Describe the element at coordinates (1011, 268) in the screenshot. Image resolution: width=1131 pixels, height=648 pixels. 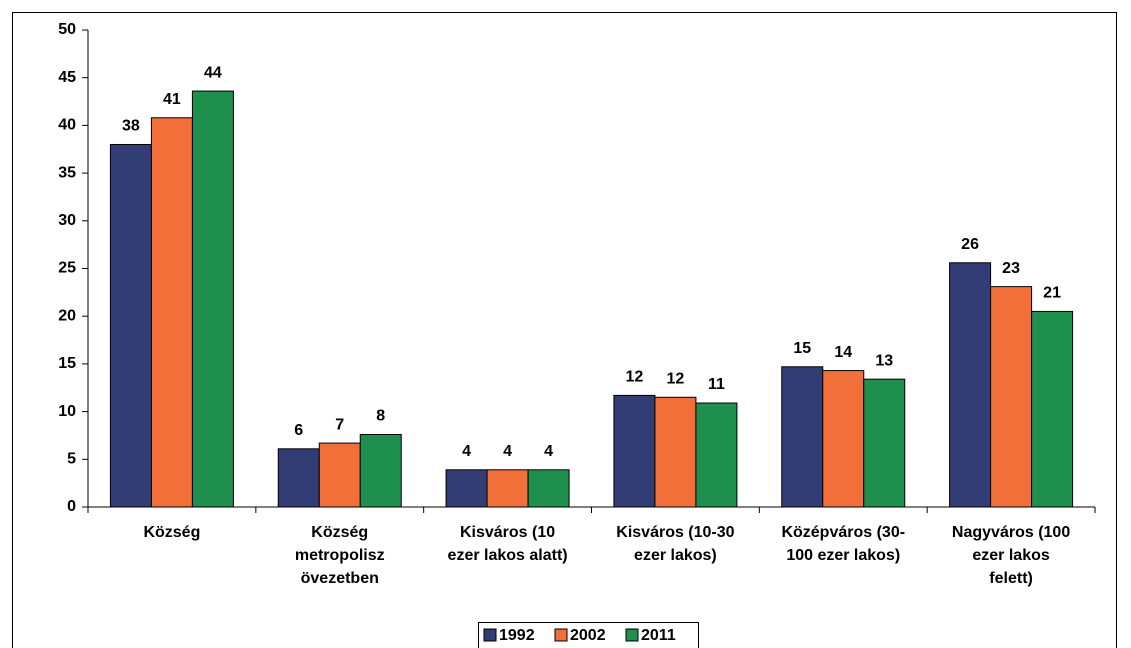
I see `value-label: 23` at that location.